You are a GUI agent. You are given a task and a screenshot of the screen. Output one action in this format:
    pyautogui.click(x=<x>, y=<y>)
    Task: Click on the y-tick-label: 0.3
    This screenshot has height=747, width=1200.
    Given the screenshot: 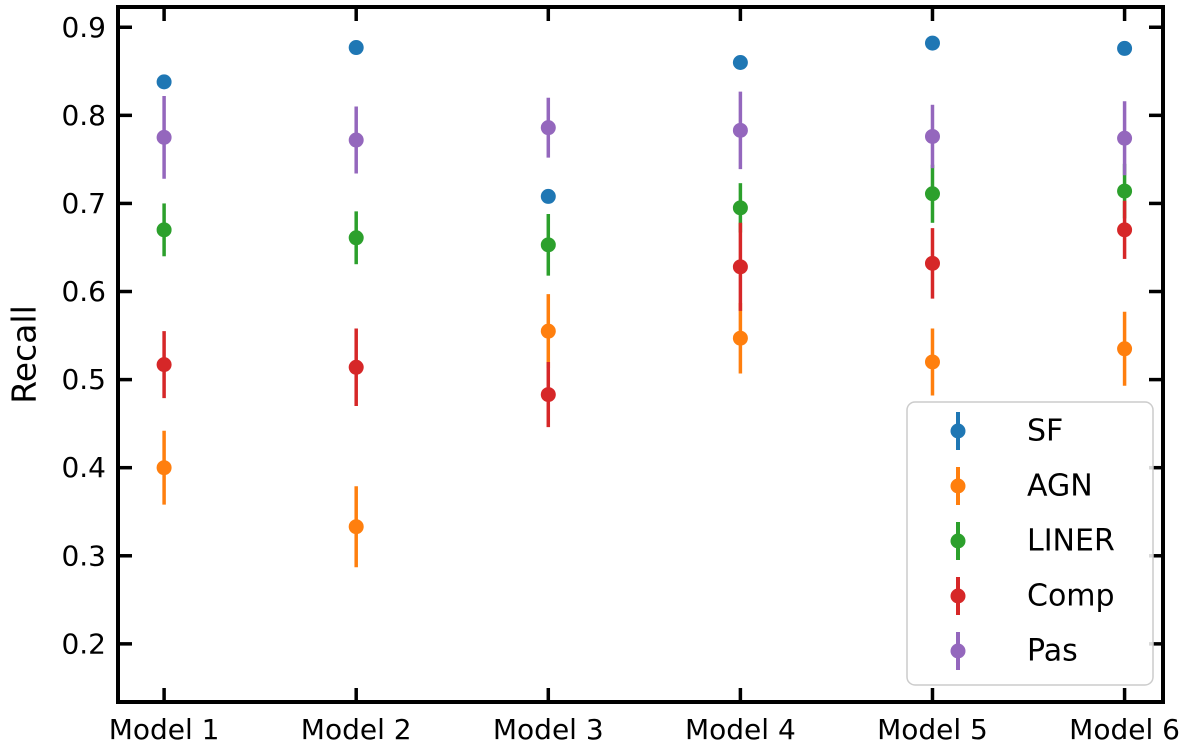 What is the action you would take?
    pyautogui.click(x=83, y=555)
    